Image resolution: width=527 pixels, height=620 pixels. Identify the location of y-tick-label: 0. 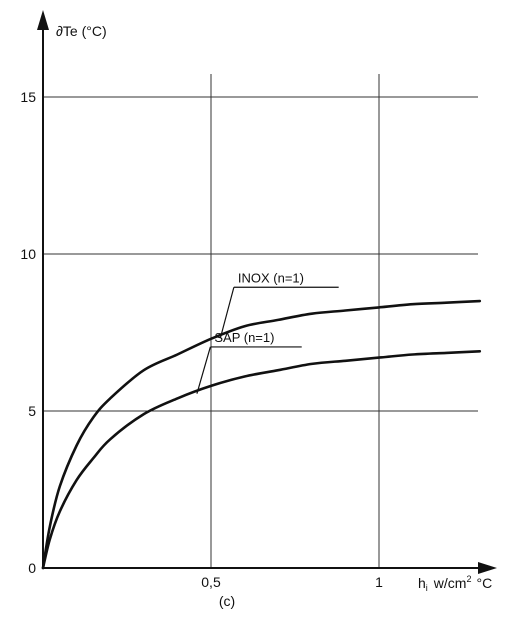
(32, 568).